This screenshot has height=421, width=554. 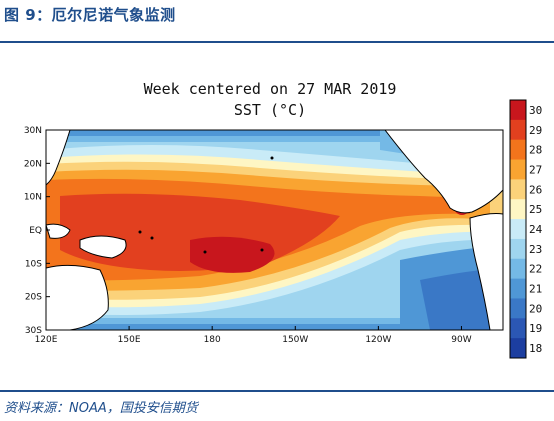 What do you see at coordinates (535, 130) in the screenshot?
I see `colorbar-label: 29` at bounding box center [535, 130].